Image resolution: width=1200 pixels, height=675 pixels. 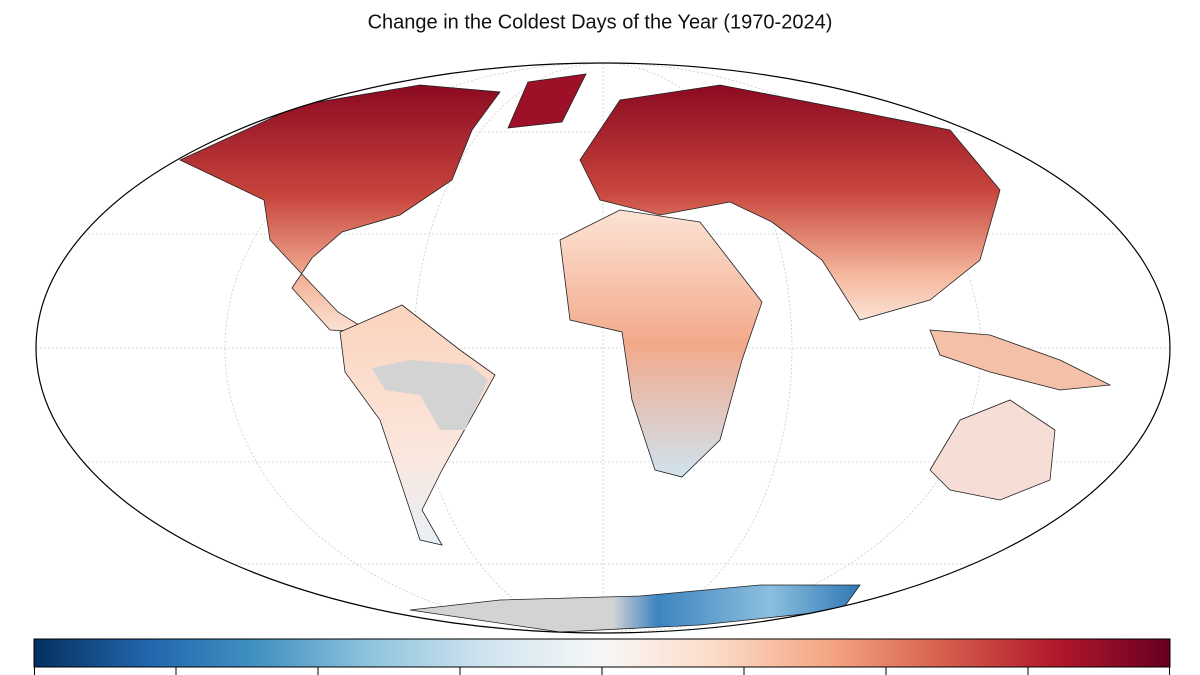 I want to click on north-america, so click(x=340, y=208).